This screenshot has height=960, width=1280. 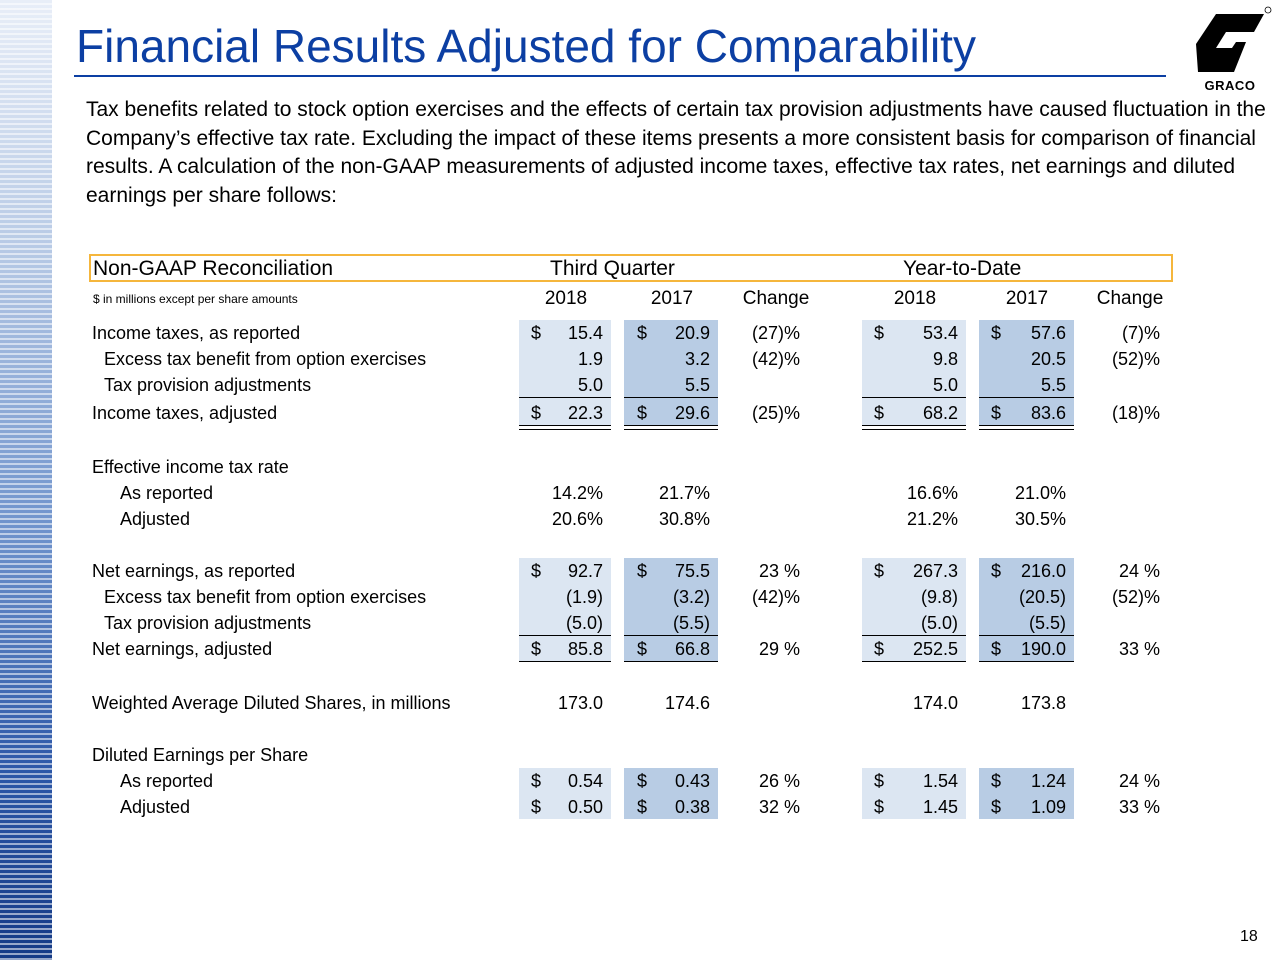 What do you see at coordinates (265, 359) in the screenshot?
I see `row-label: Excess tax benefit from option exercises` at bounding box center [265, 359].